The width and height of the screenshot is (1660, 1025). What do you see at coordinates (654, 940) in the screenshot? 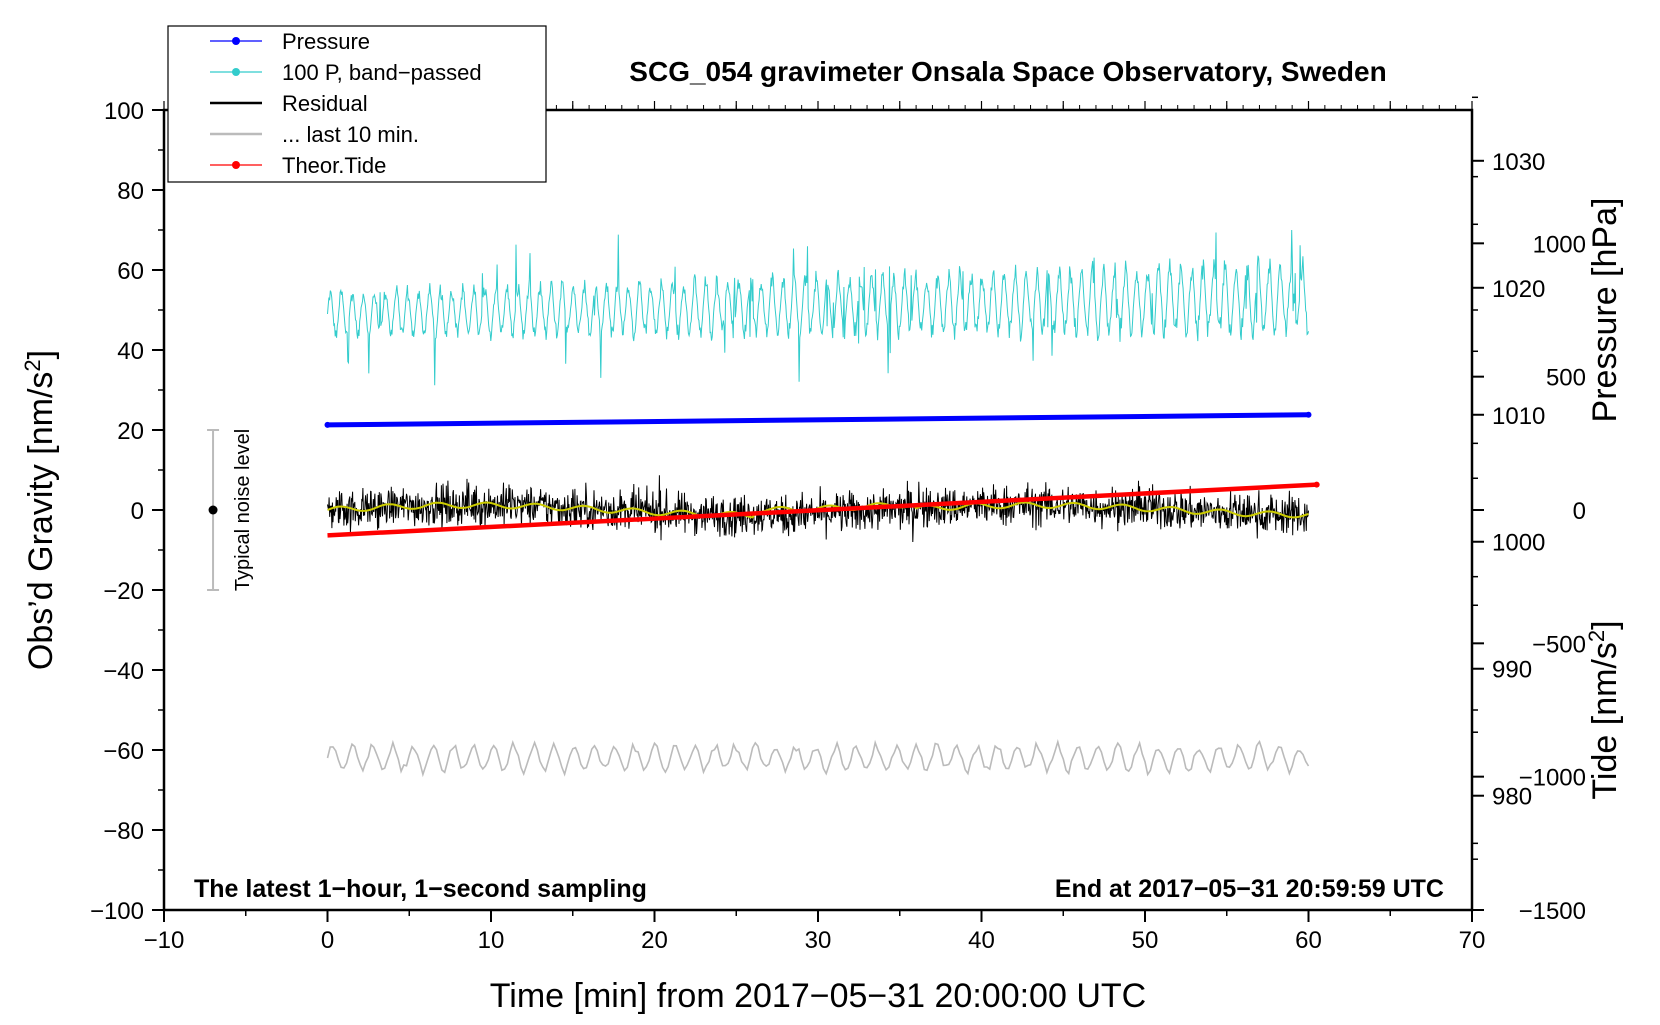
I see `x-tick-label: 20` at bounding box center [654, 940].